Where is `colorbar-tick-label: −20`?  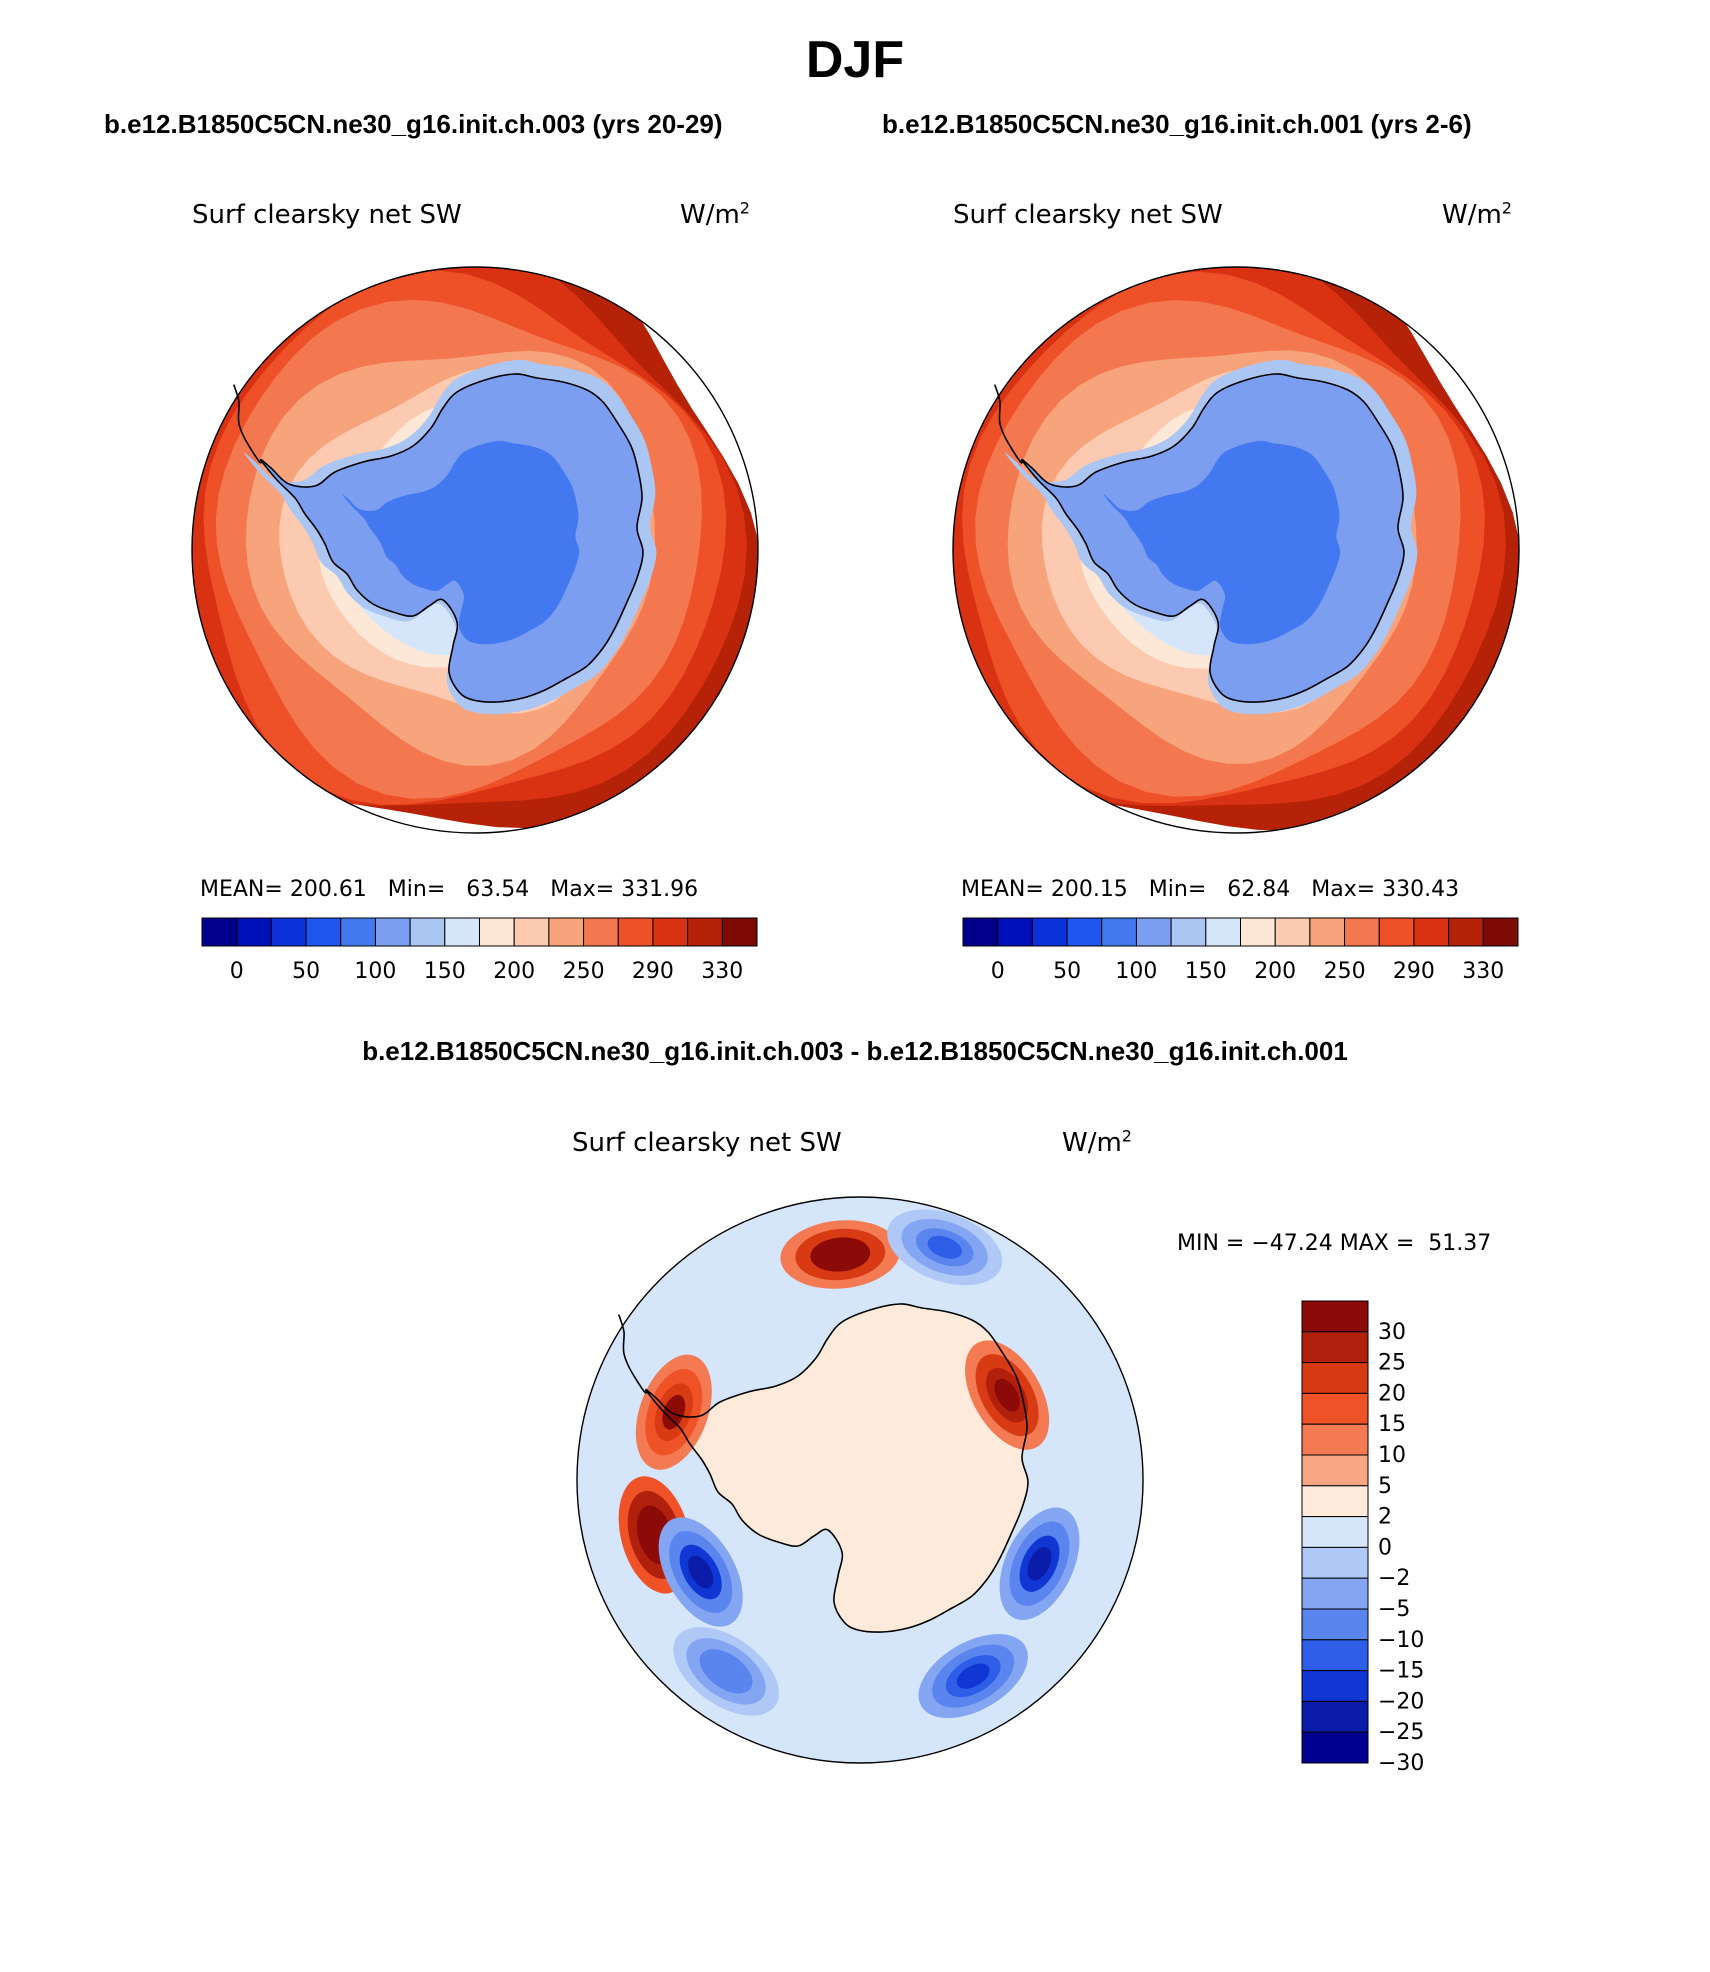
colorbar-tick-label: −20 is located at coordinates (1401, 1701).